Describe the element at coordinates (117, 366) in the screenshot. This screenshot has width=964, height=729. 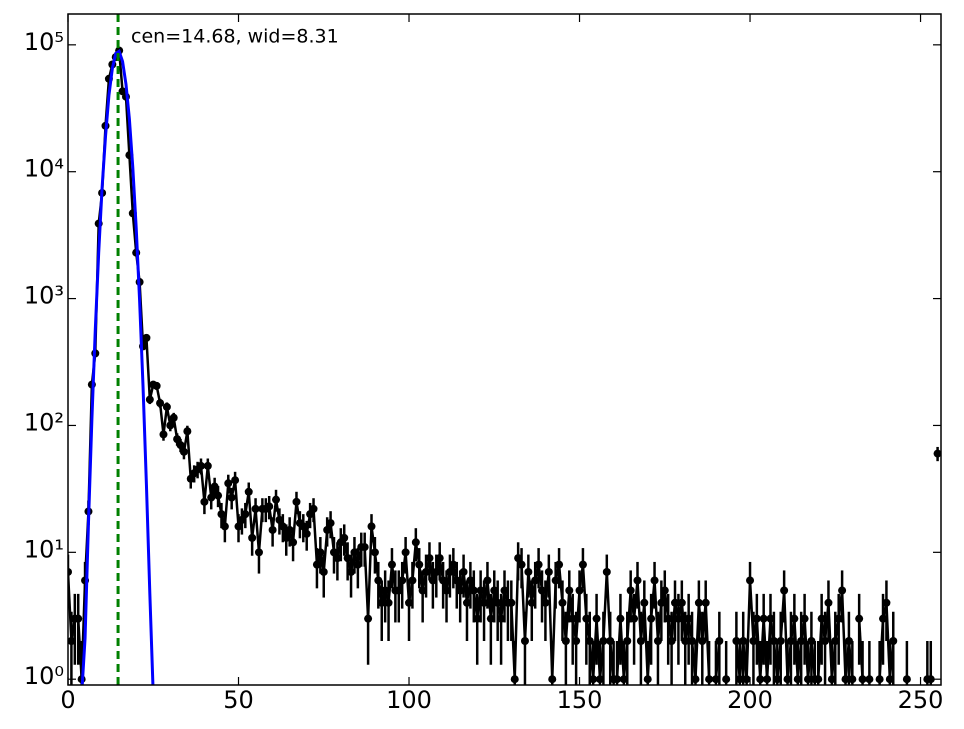
I see `fit-line` at that location.